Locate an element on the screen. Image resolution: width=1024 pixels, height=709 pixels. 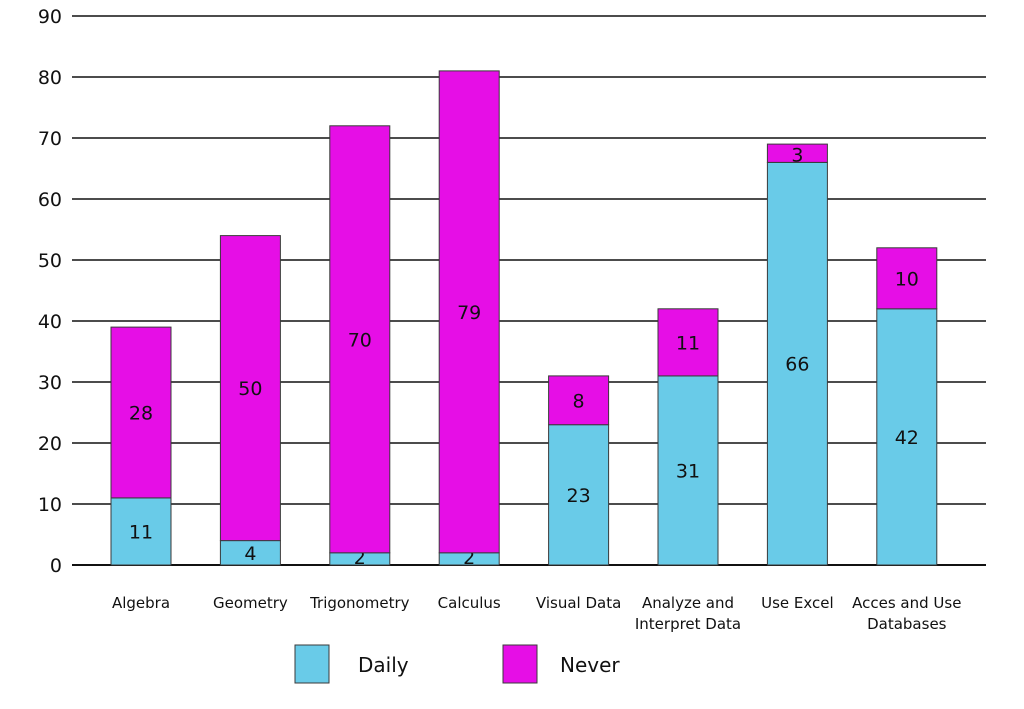
x-category-label-line: Databases is located at coordinates (907, 624).